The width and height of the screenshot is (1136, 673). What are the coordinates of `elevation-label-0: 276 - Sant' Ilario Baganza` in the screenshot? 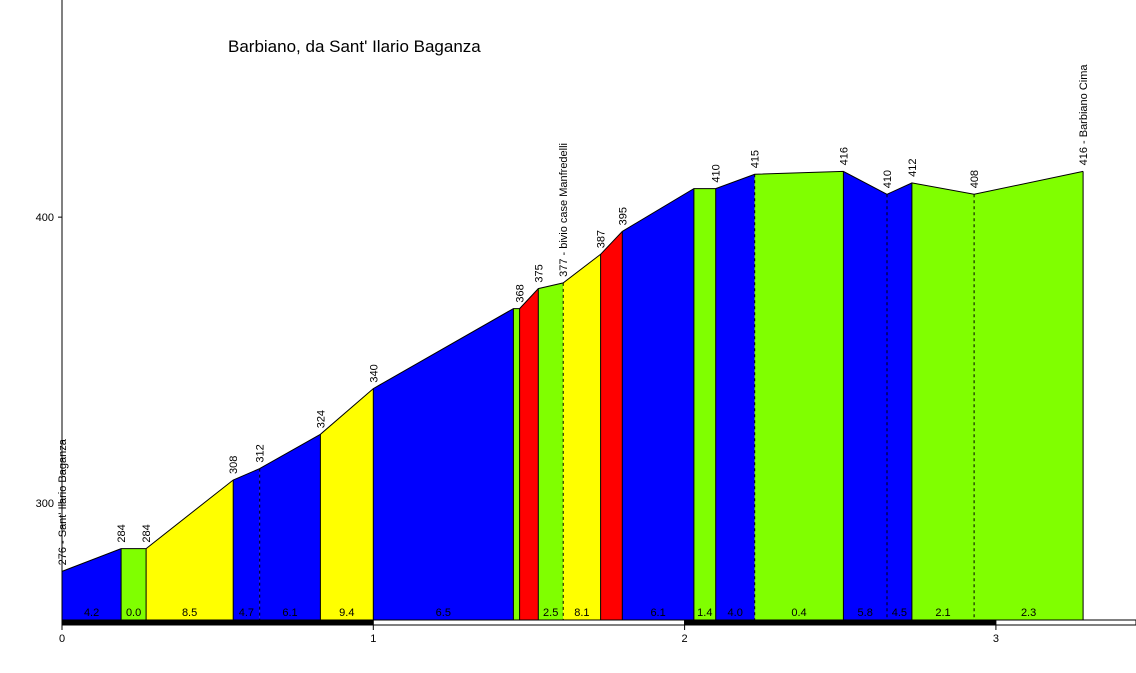 It's located at (63, 501).